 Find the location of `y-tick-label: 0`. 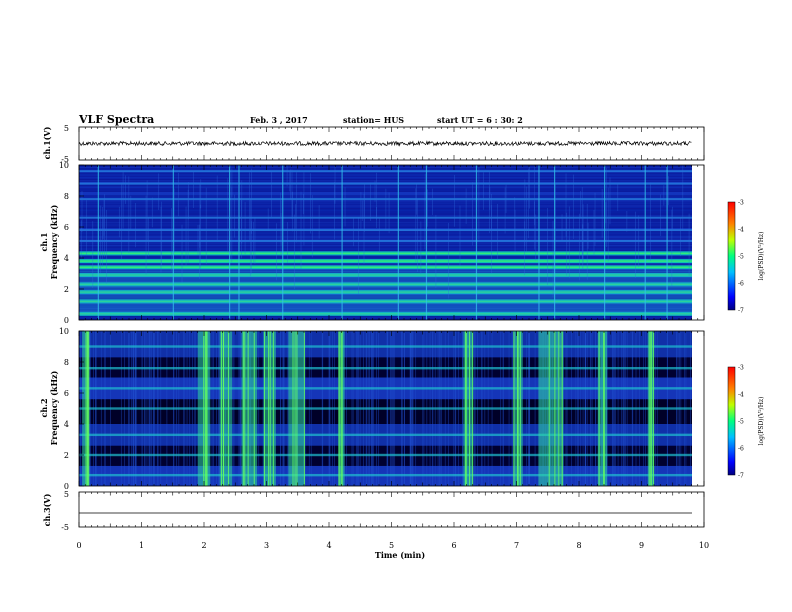

y-tick-label: 0 is located at coordinates (66, 320).